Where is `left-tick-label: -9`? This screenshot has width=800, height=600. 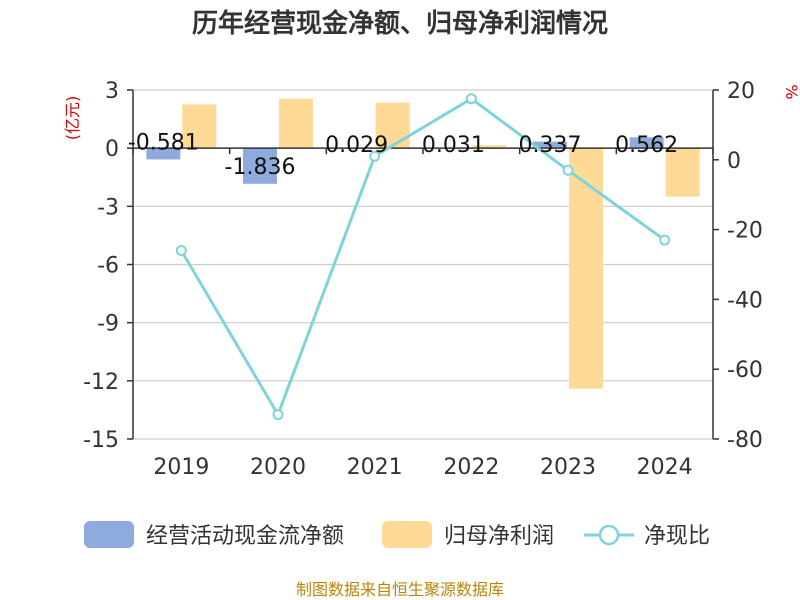 left-tick-label: -9 is located at coordinates (108, 324).